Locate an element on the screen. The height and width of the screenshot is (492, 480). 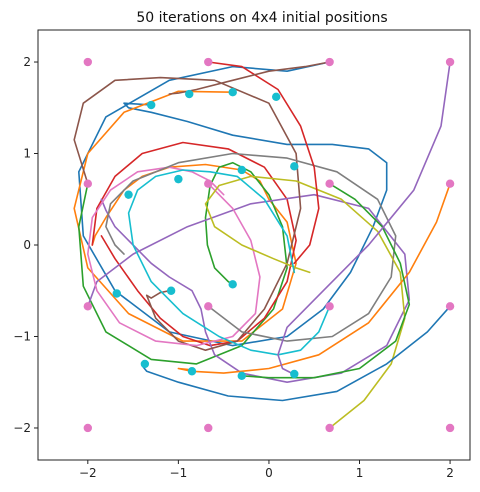
x-tick-label: −2 is located at coordinates (88, 473).